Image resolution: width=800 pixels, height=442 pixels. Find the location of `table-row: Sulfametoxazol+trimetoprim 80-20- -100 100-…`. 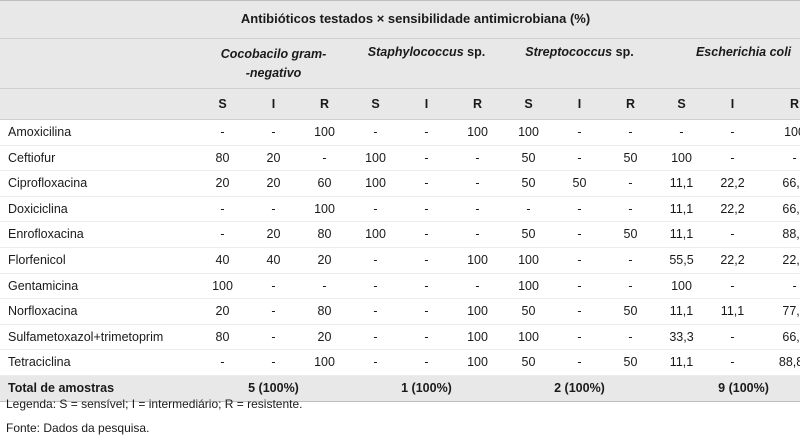

table-row: Sulfametoxazol+trimetoprim 80-20- -100 100-… is located at coordinates (400, 337).